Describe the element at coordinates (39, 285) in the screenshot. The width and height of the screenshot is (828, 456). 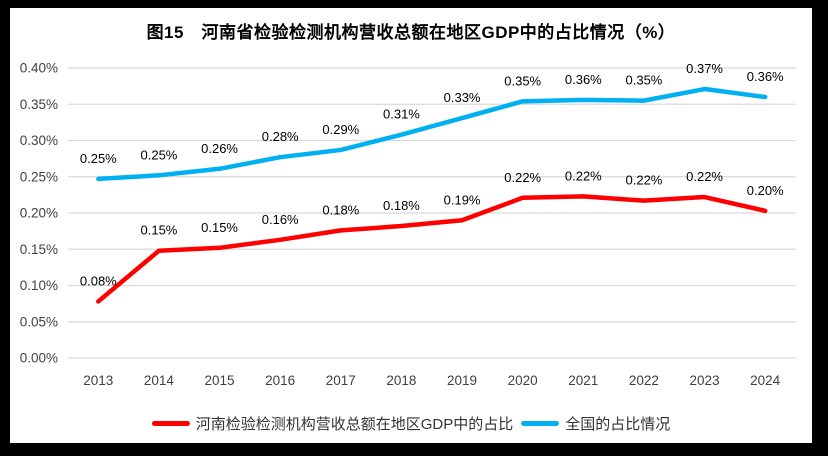
I see `y-tick-label: 0.10%` at that location.